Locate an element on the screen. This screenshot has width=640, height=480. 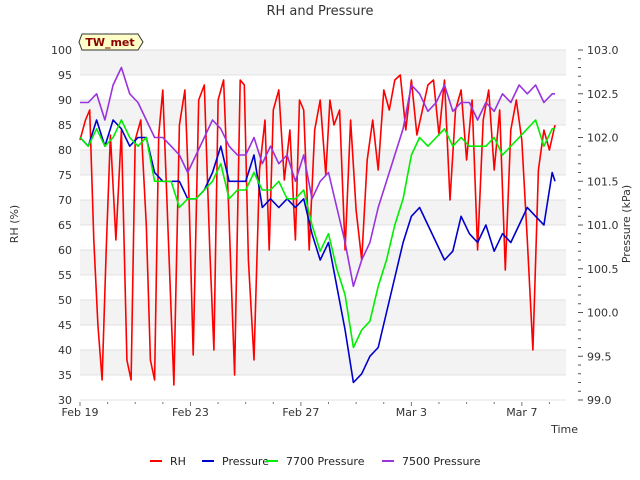
y-tick-label: 55 is located at coordinates (65, 275).